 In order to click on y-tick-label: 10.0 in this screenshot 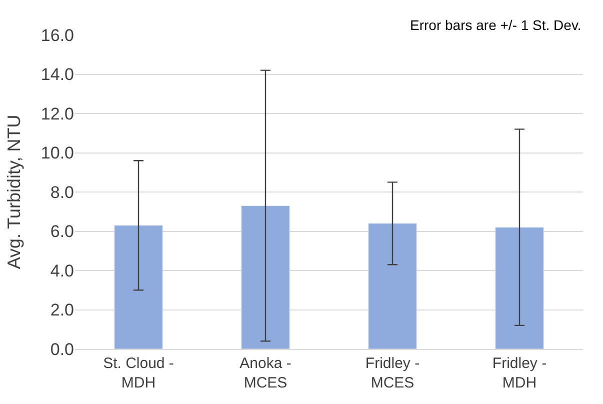, I will do `click(57, 153)`.